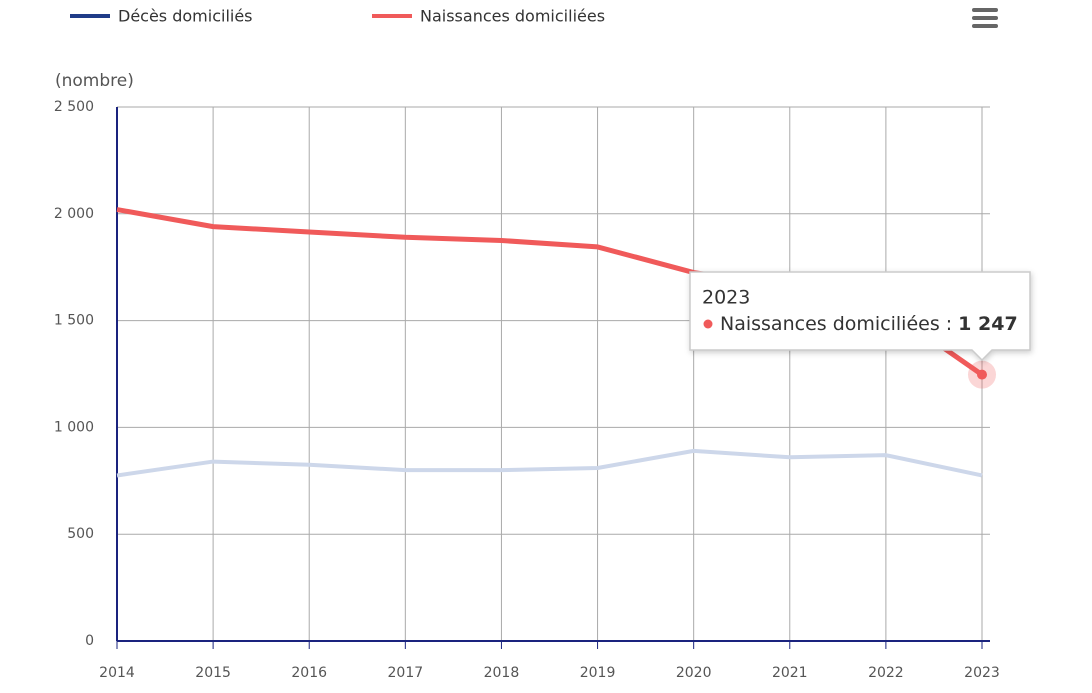  Describe the element at coordinates (74, 427) in the screenshot. I see `y-tick-label: 1 000` at that location.